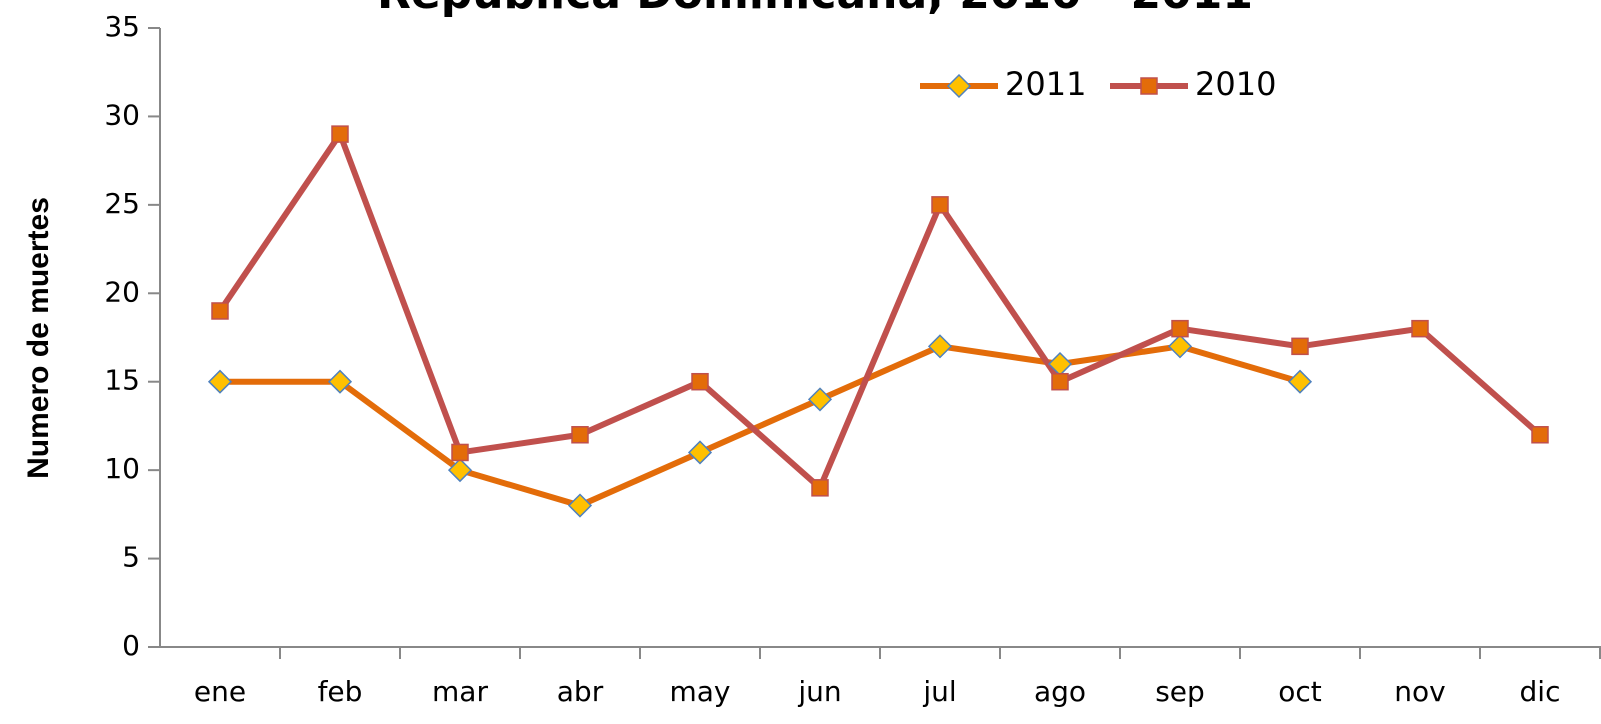 This screenshot has width=1601, height=724. What do you see at coordinates (460, 691) in the screenshot?
I see `x-tick-label: mar` at bounding box center [460, 691].